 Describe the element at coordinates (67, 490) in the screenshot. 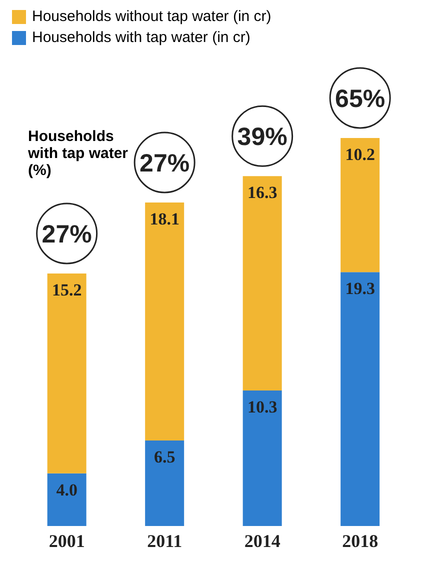

I see `data-label: 4.0` at that location.